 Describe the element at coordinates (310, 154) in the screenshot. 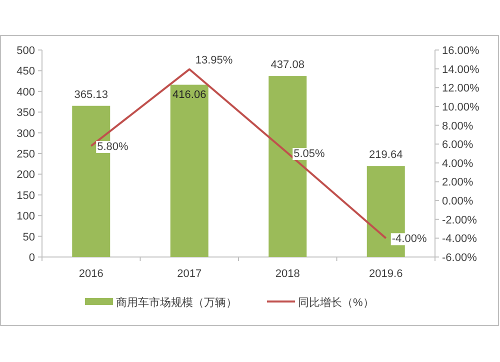

I see `data-label: 5.05%` at that location.